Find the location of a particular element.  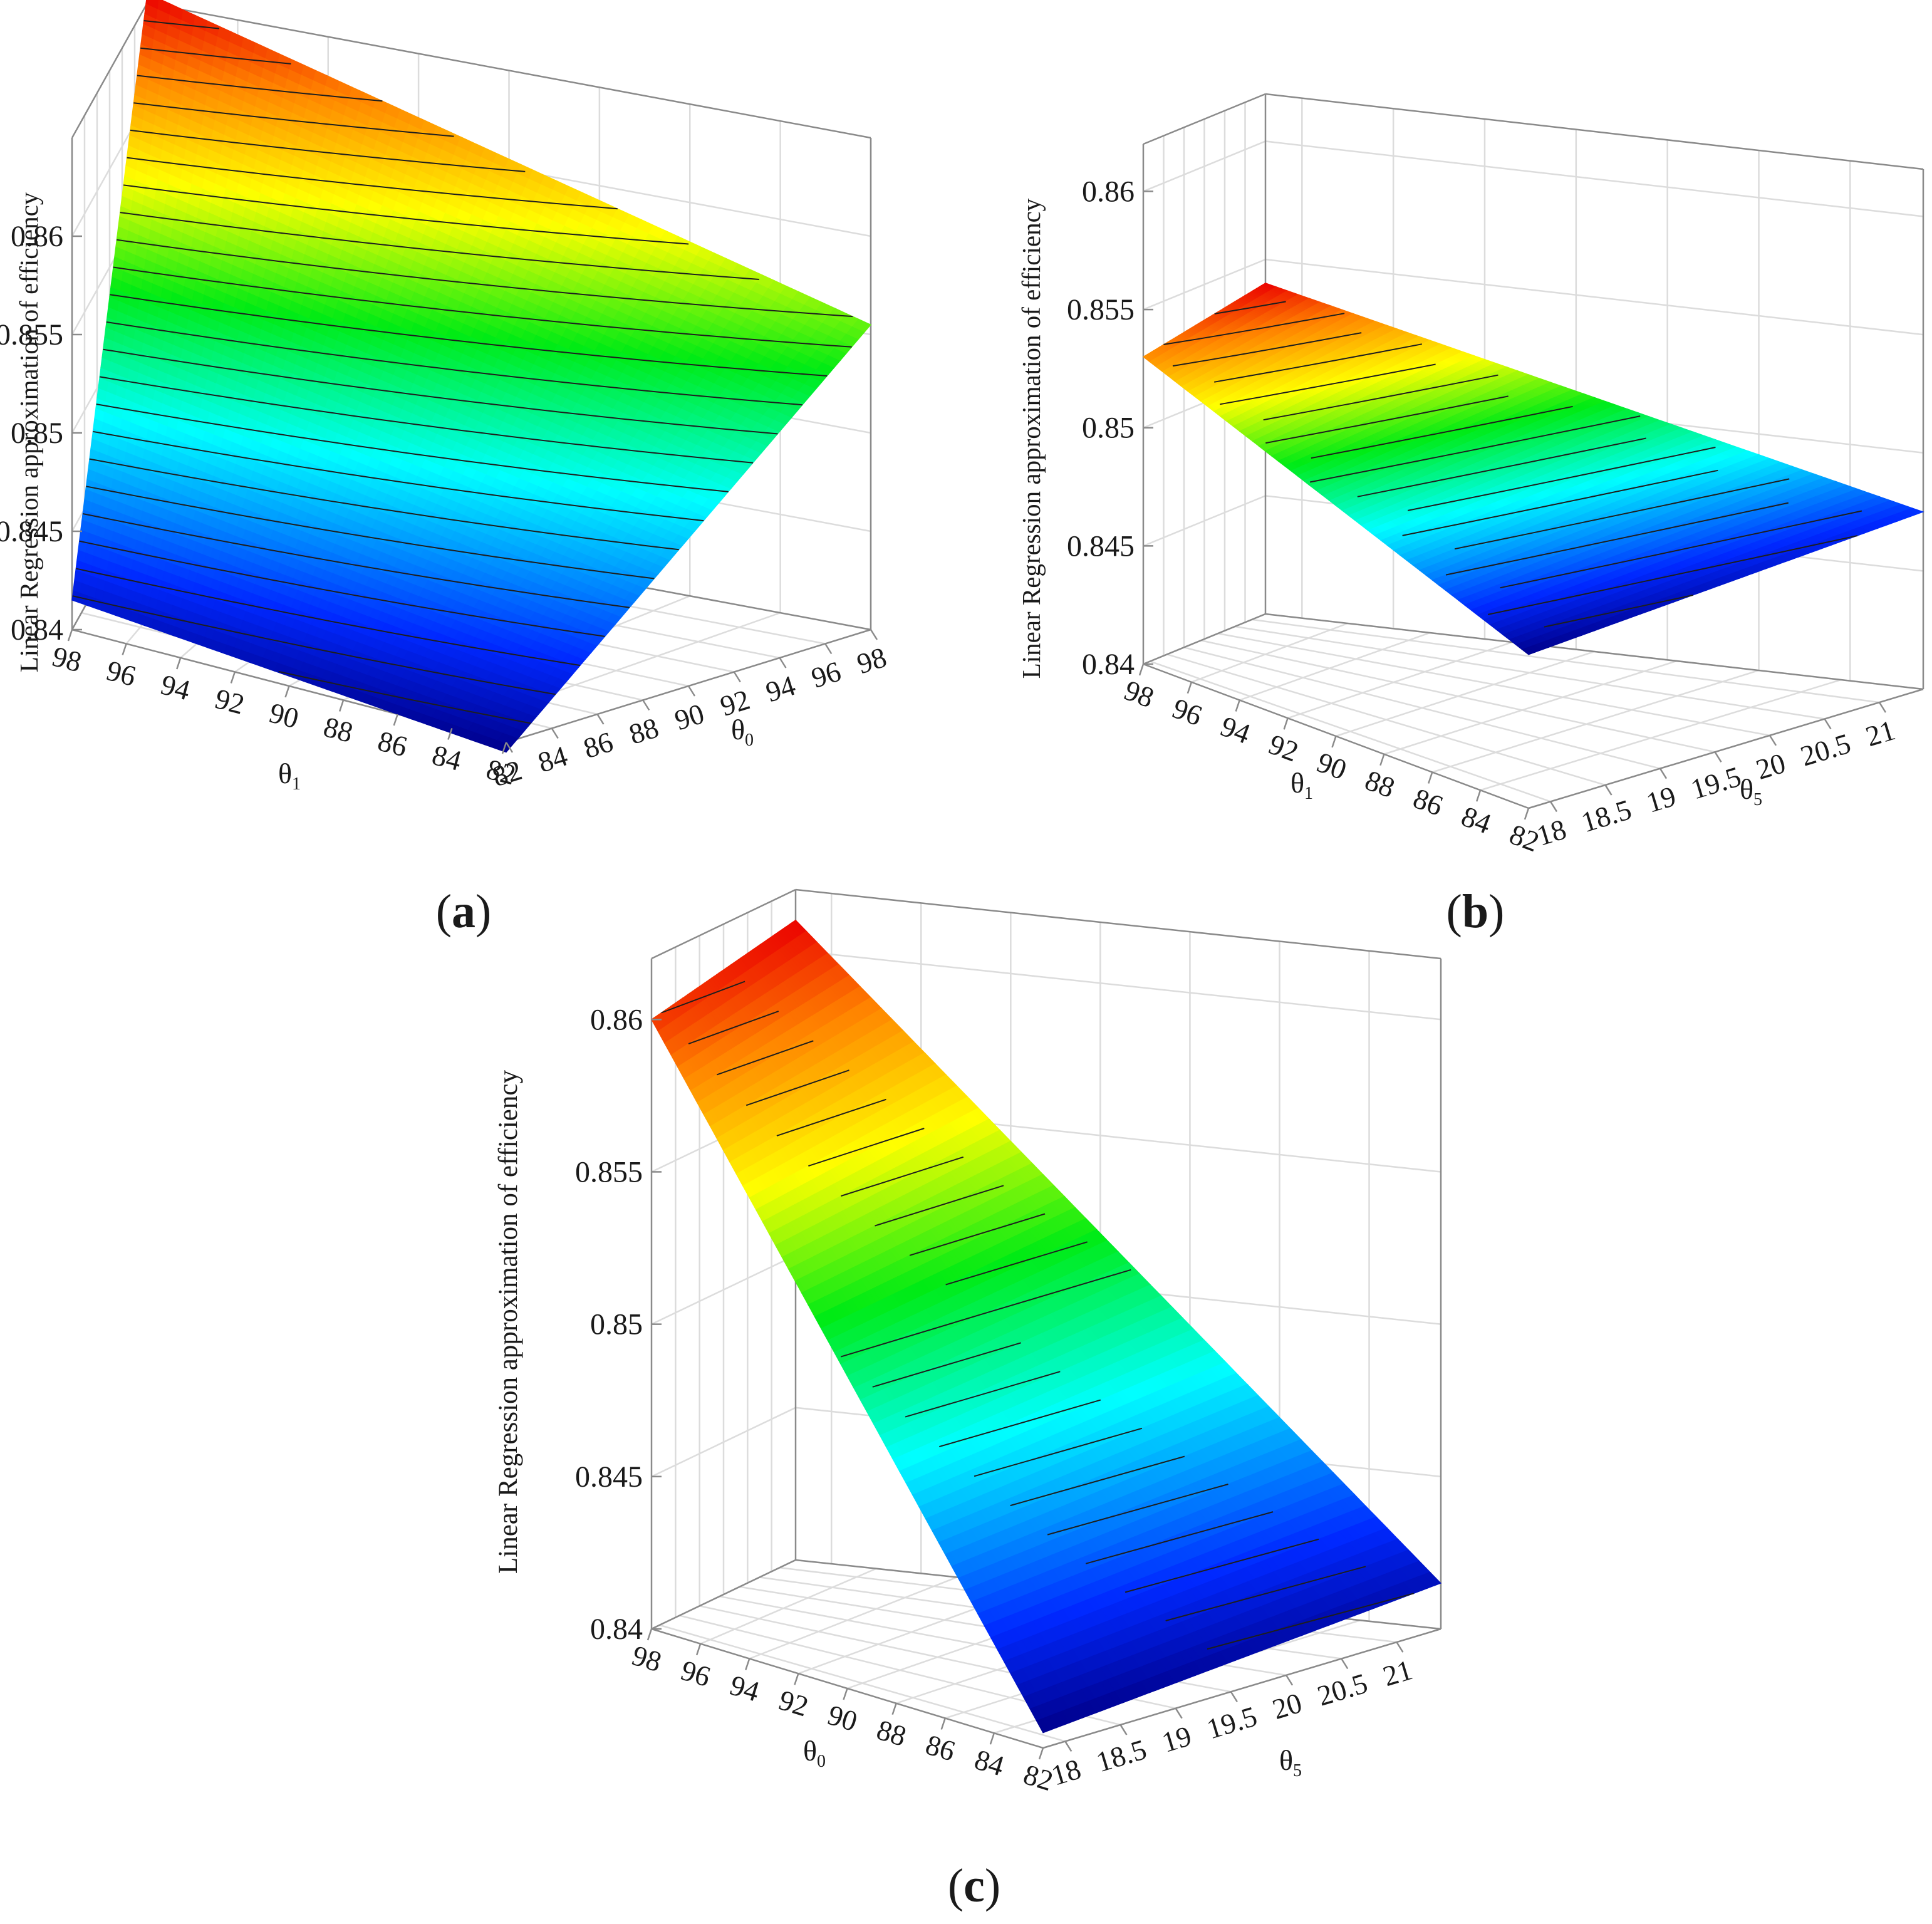

panel-label-open-paren: ( is located at coordinates (444, 912).